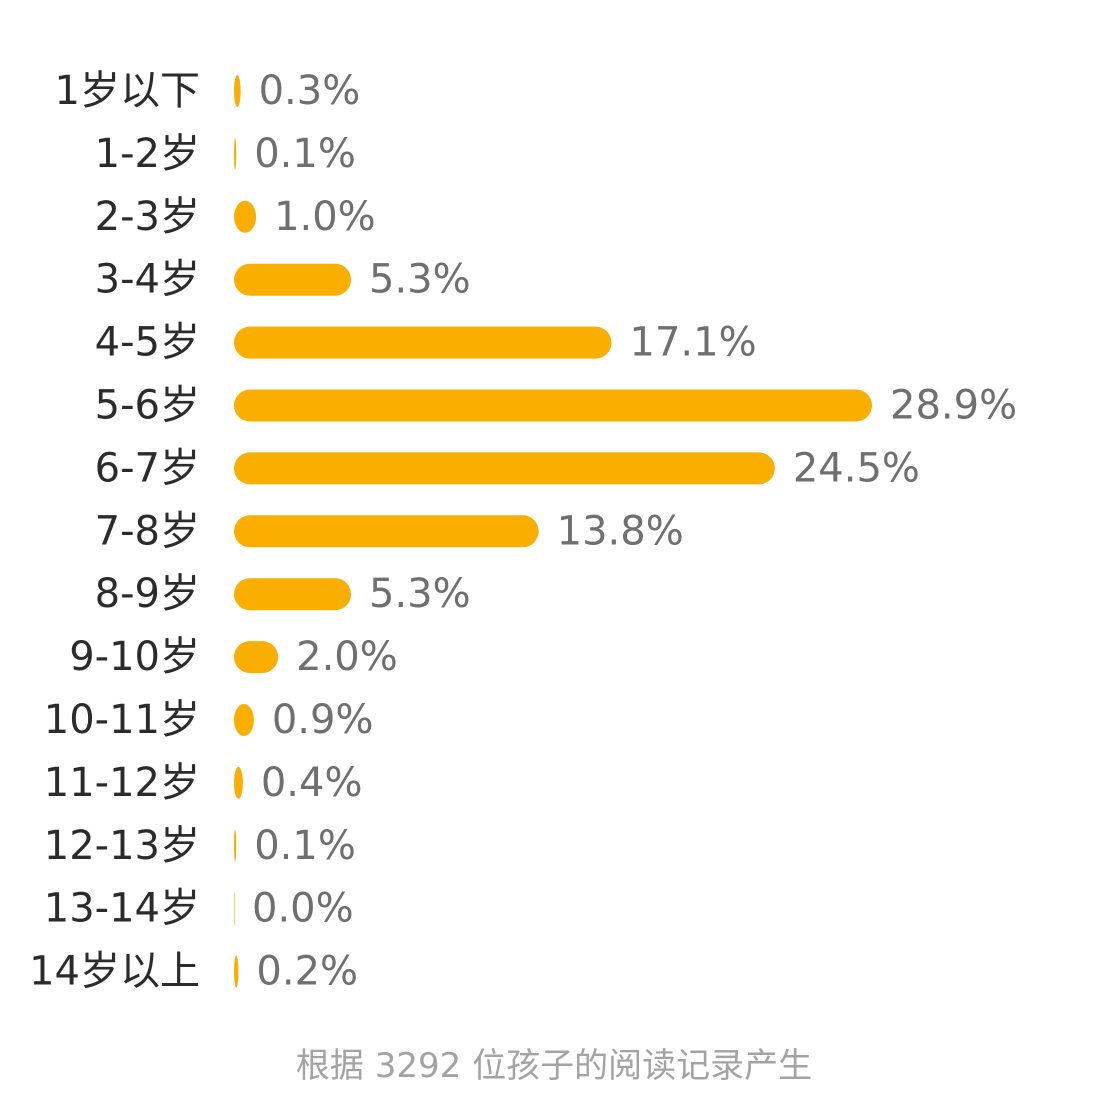 This screenshot has width=1108, height=1108. I want to click on value-label: 0.0%, so click(303, 909).